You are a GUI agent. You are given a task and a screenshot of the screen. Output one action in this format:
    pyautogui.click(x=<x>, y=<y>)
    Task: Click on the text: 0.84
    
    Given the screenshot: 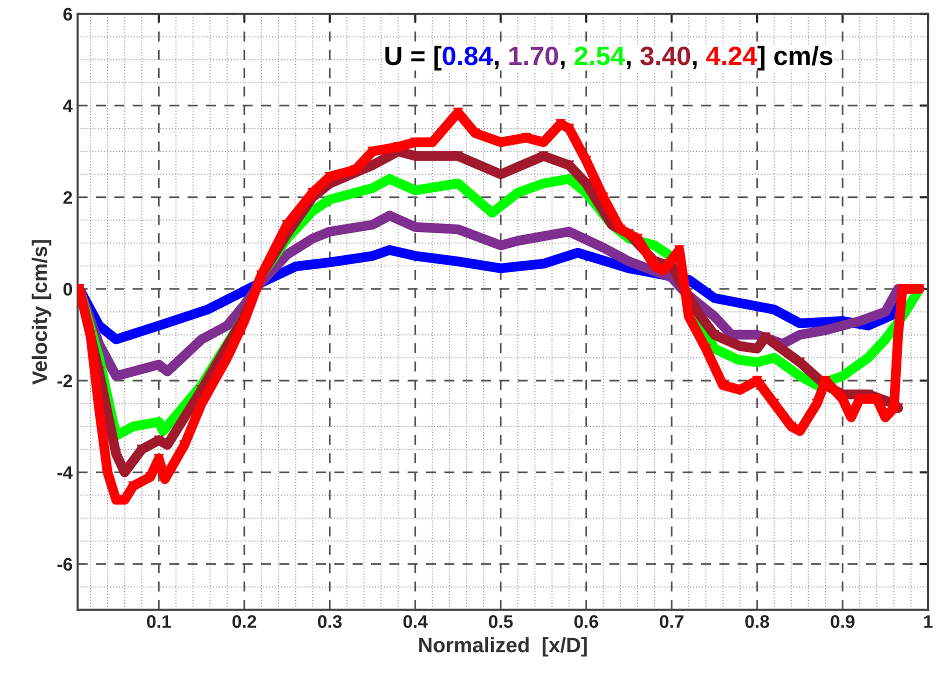 What is the action you would take?
    pyautogui.click(x=467, y=56)
    